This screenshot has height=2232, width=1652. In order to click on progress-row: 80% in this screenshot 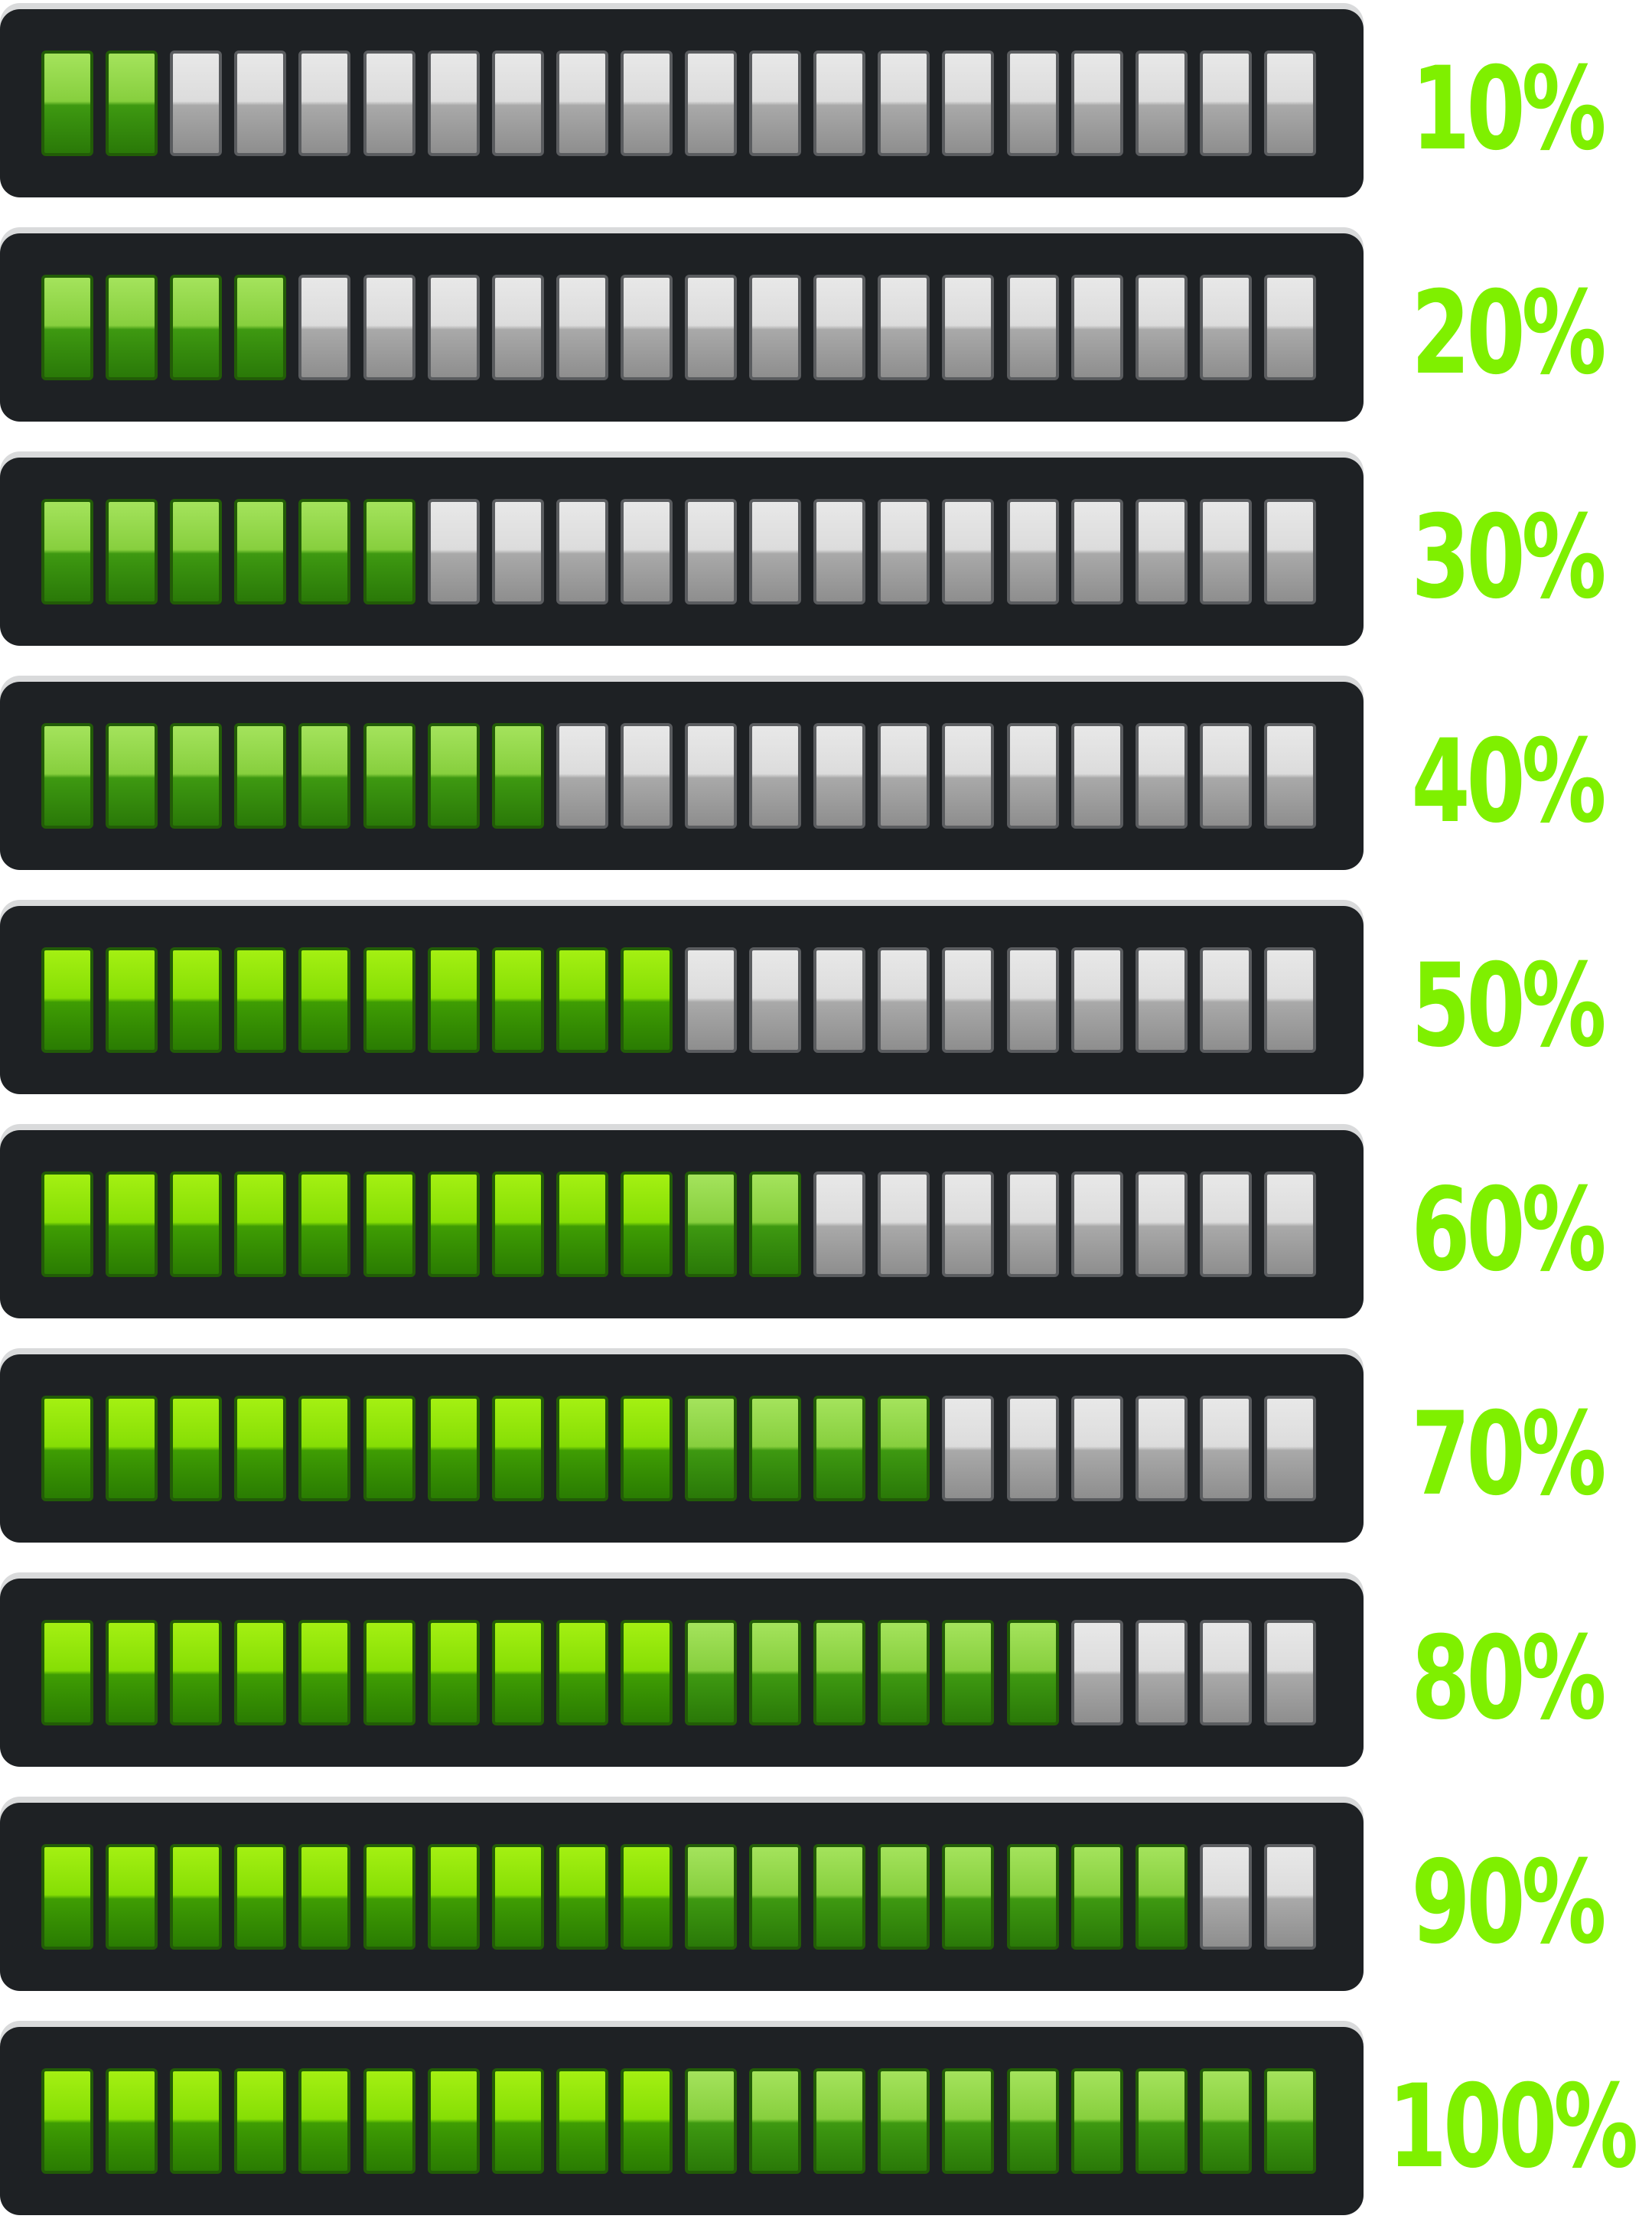, I will do `click(826, 1680)`.